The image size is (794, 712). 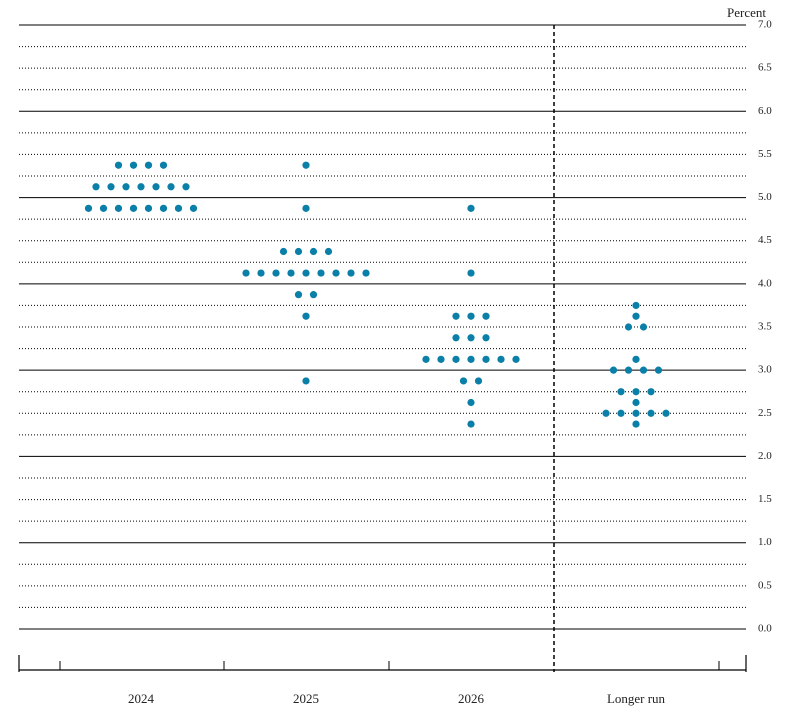 I want to click on y-tick-label: 0.0, so click(x=765, y=629).